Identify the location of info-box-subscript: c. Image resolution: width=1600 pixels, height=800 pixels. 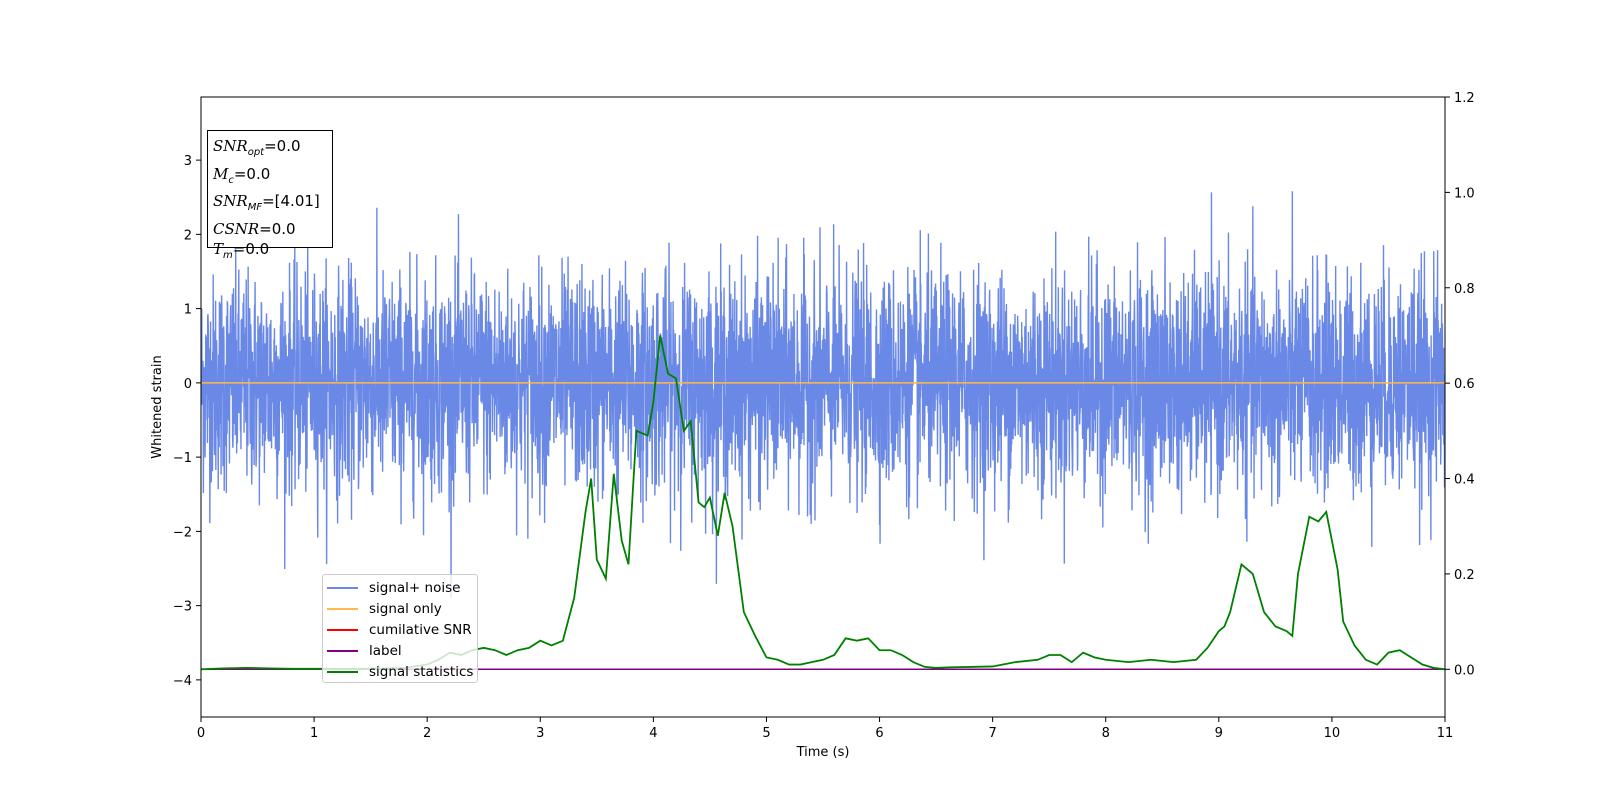
(231, 180).